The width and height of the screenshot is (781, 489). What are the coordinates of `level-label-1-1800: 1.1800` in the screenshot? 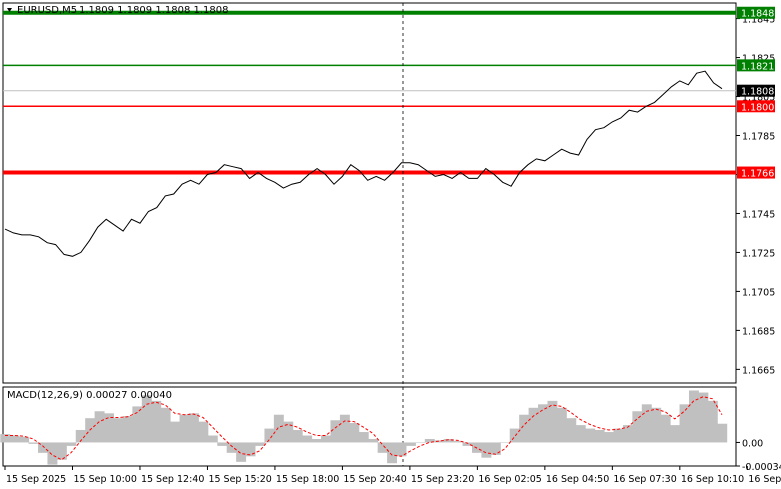 It's located at (757, 107).